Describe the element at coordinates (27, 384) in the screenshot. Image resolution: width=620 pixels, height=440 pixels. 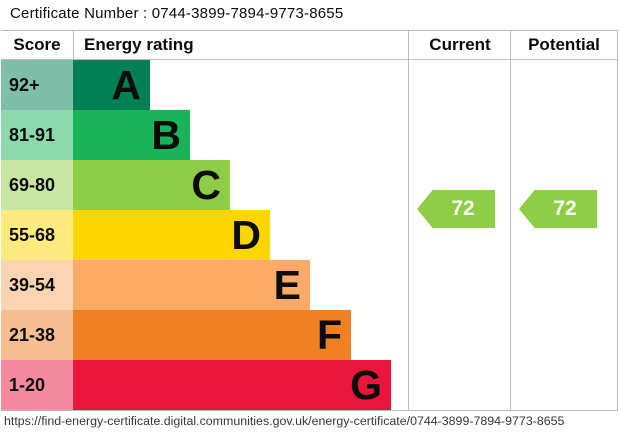
I see `band-score: 1-20` at that location.